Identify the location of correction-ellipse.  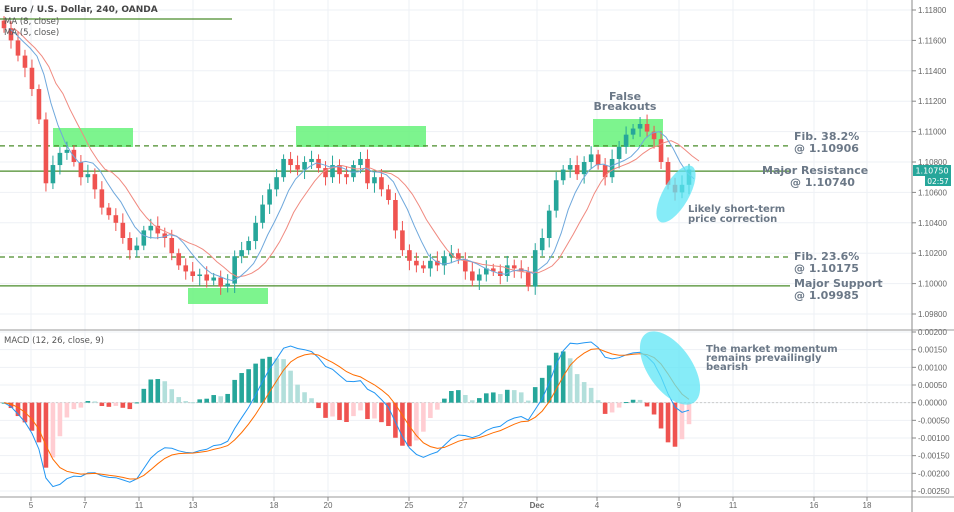
(676, 194).